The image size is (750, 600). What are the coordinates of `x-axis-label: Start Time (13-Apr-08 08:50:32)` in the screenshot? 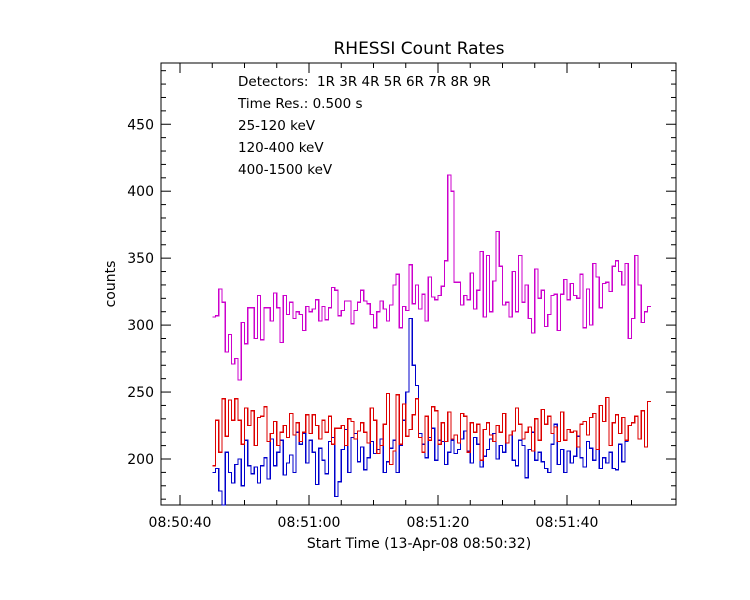 It's located at (419, 544).